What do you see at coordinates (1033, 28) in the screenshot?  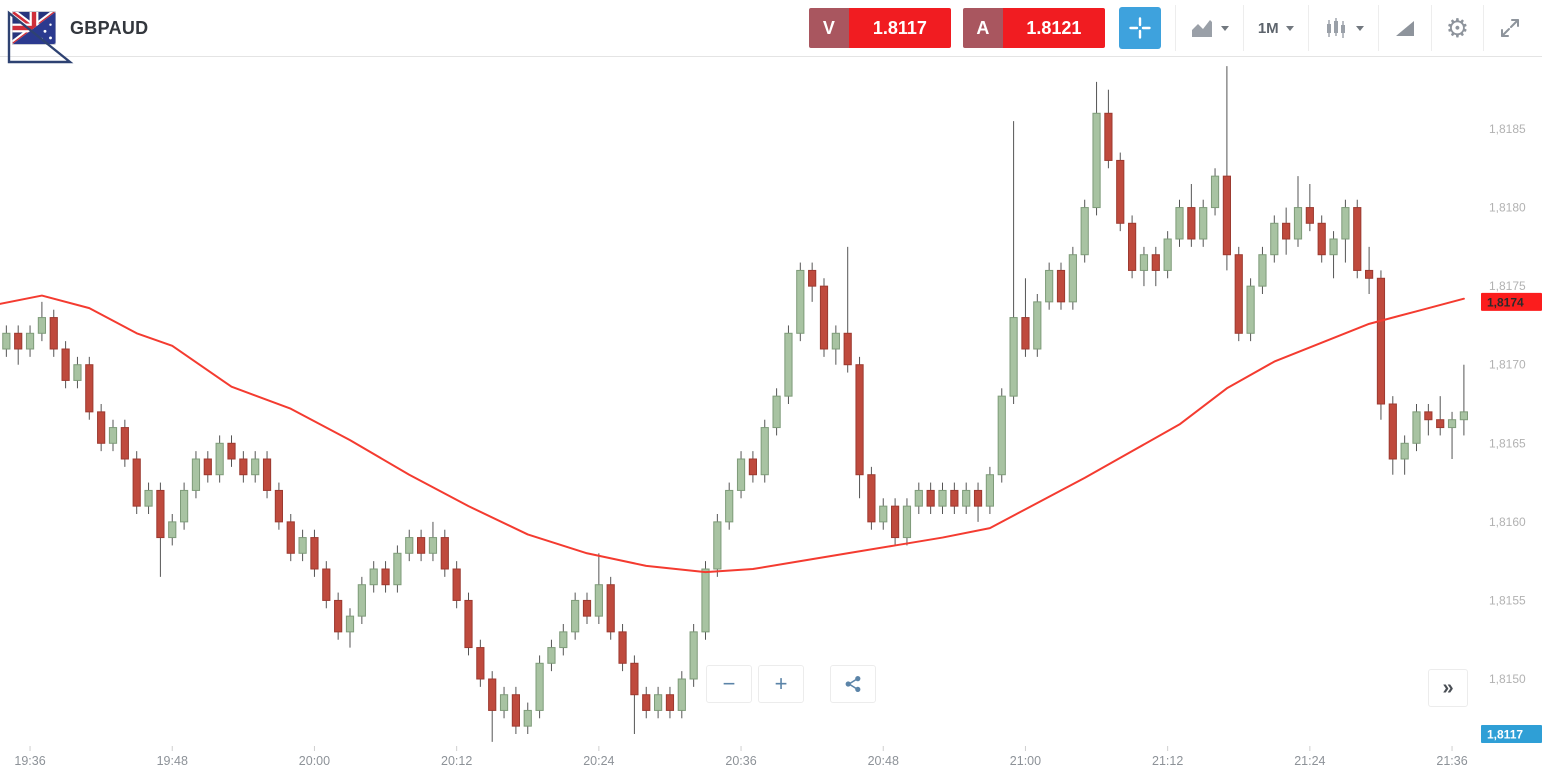 I see `buy-button: A 1.8121` at bounding box center [1033, 28].